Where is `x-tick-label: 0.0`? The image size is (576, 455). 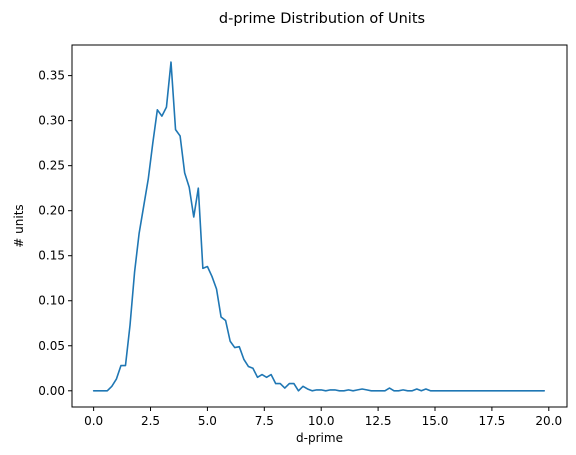
x-tick-label: 0.0 is located at coordinates (93, 421).